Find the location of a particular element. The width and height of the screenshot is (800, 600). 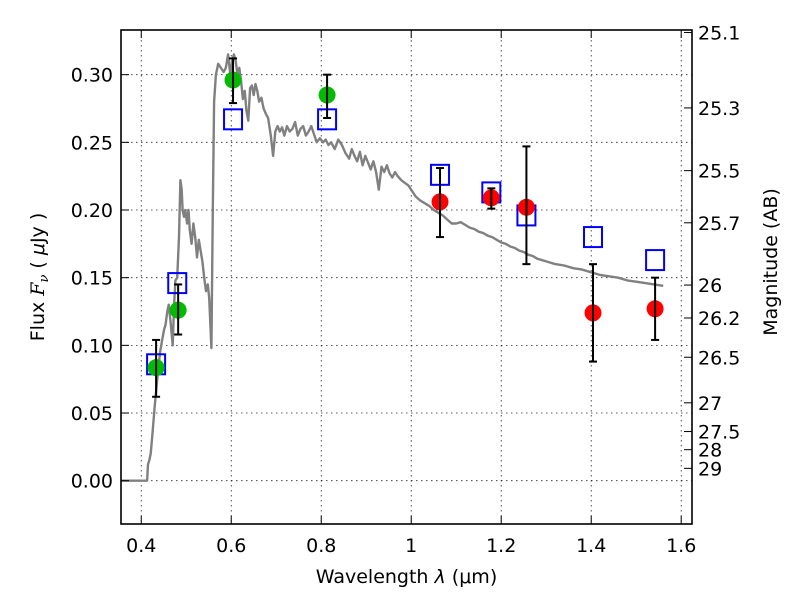

y-tick-label: 0.15 is located at coordinates (92, 279).